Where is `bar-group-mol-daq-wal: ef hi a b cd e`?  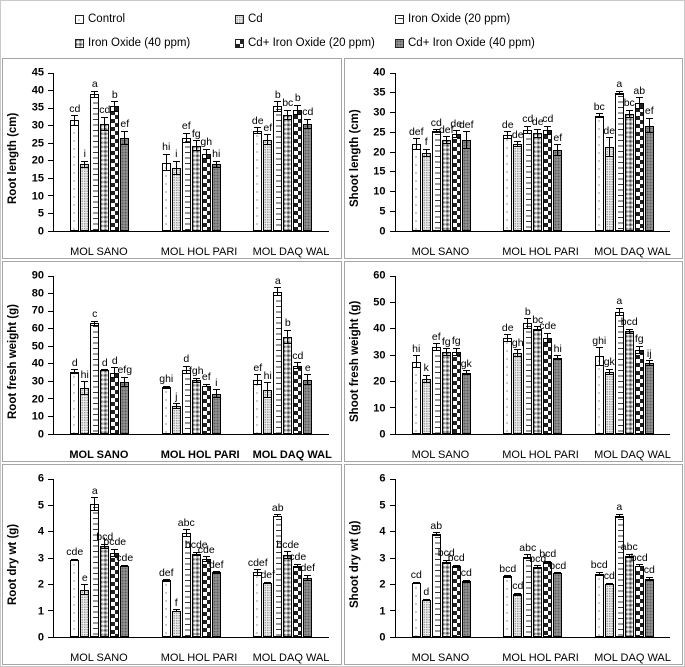 bar-group-mol-daq-wal: ef hi a b cd e is located at coordinates (283, 355).